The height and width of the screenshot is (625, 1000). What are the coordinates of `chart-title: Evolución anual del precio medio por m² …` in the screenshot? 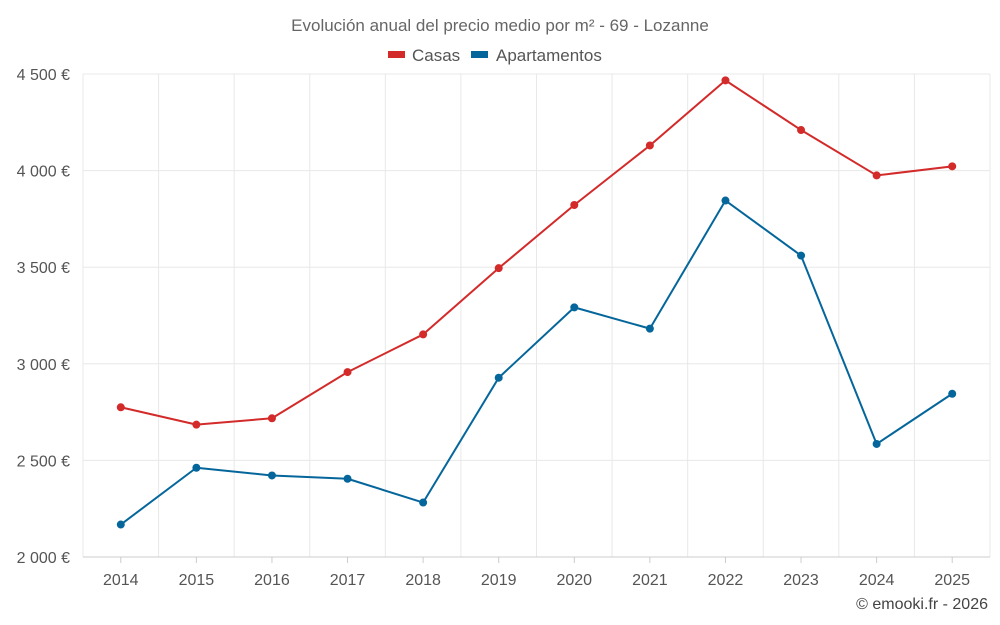 It's located at (500, 25).